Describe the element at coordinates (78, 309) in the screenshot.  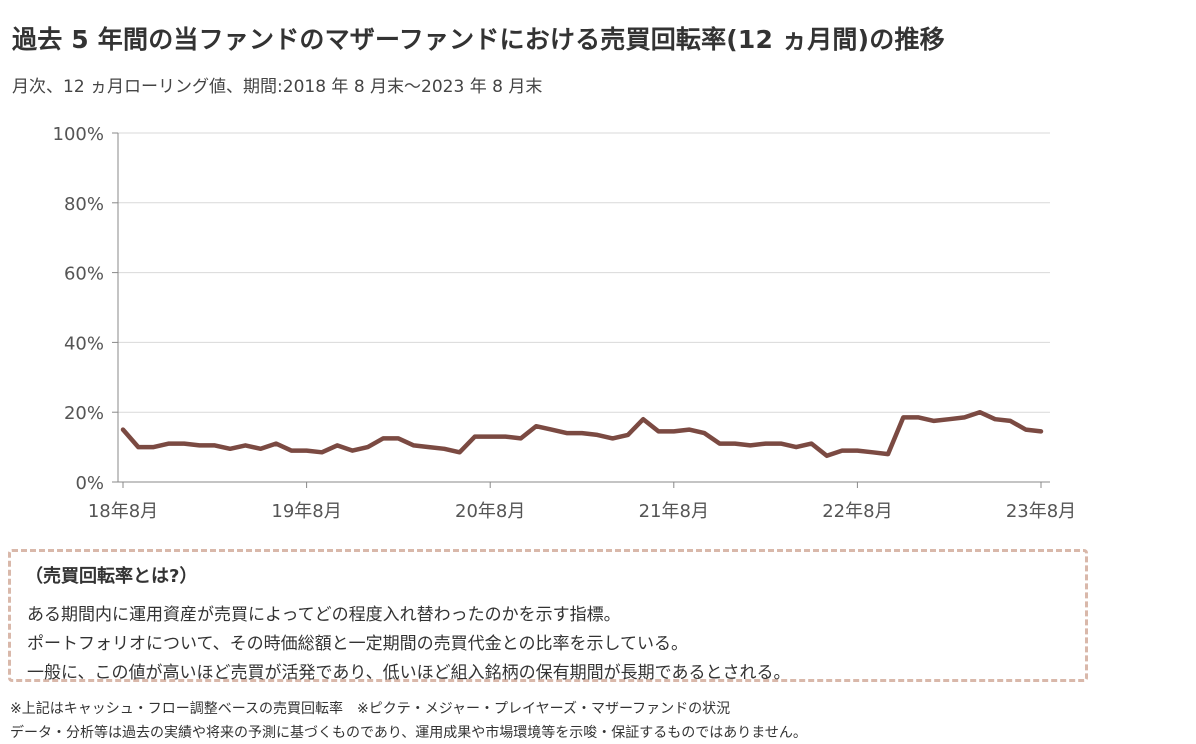
I see `y-tick-labels: 0% 20% 40% 60% 80% 100%` at that location.